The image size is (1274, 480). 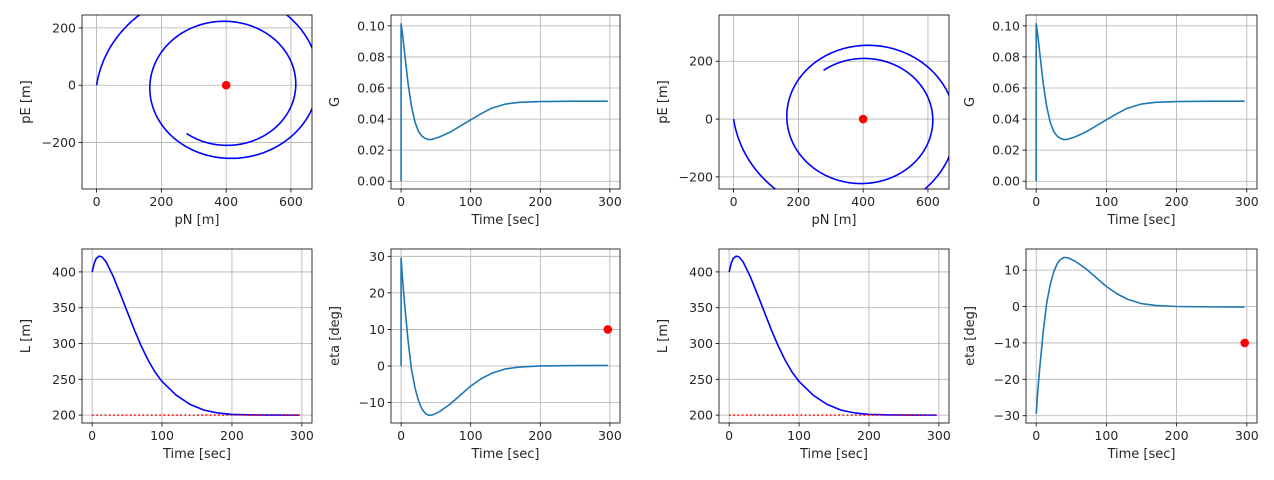 I want to click on y-tick-label: −20, so click(x=1007, y=379).